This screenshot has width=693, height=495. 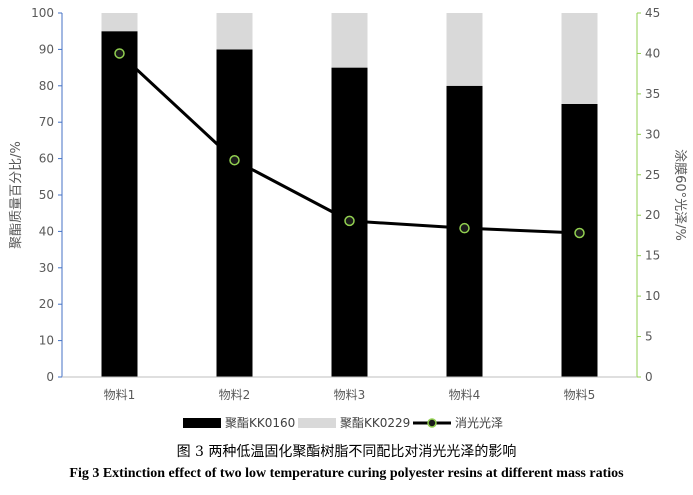 What do you see at coordinates (46, 159) in the screenshot?
I see `y-left-tick-label: 60` at bounding box center [46, 159].